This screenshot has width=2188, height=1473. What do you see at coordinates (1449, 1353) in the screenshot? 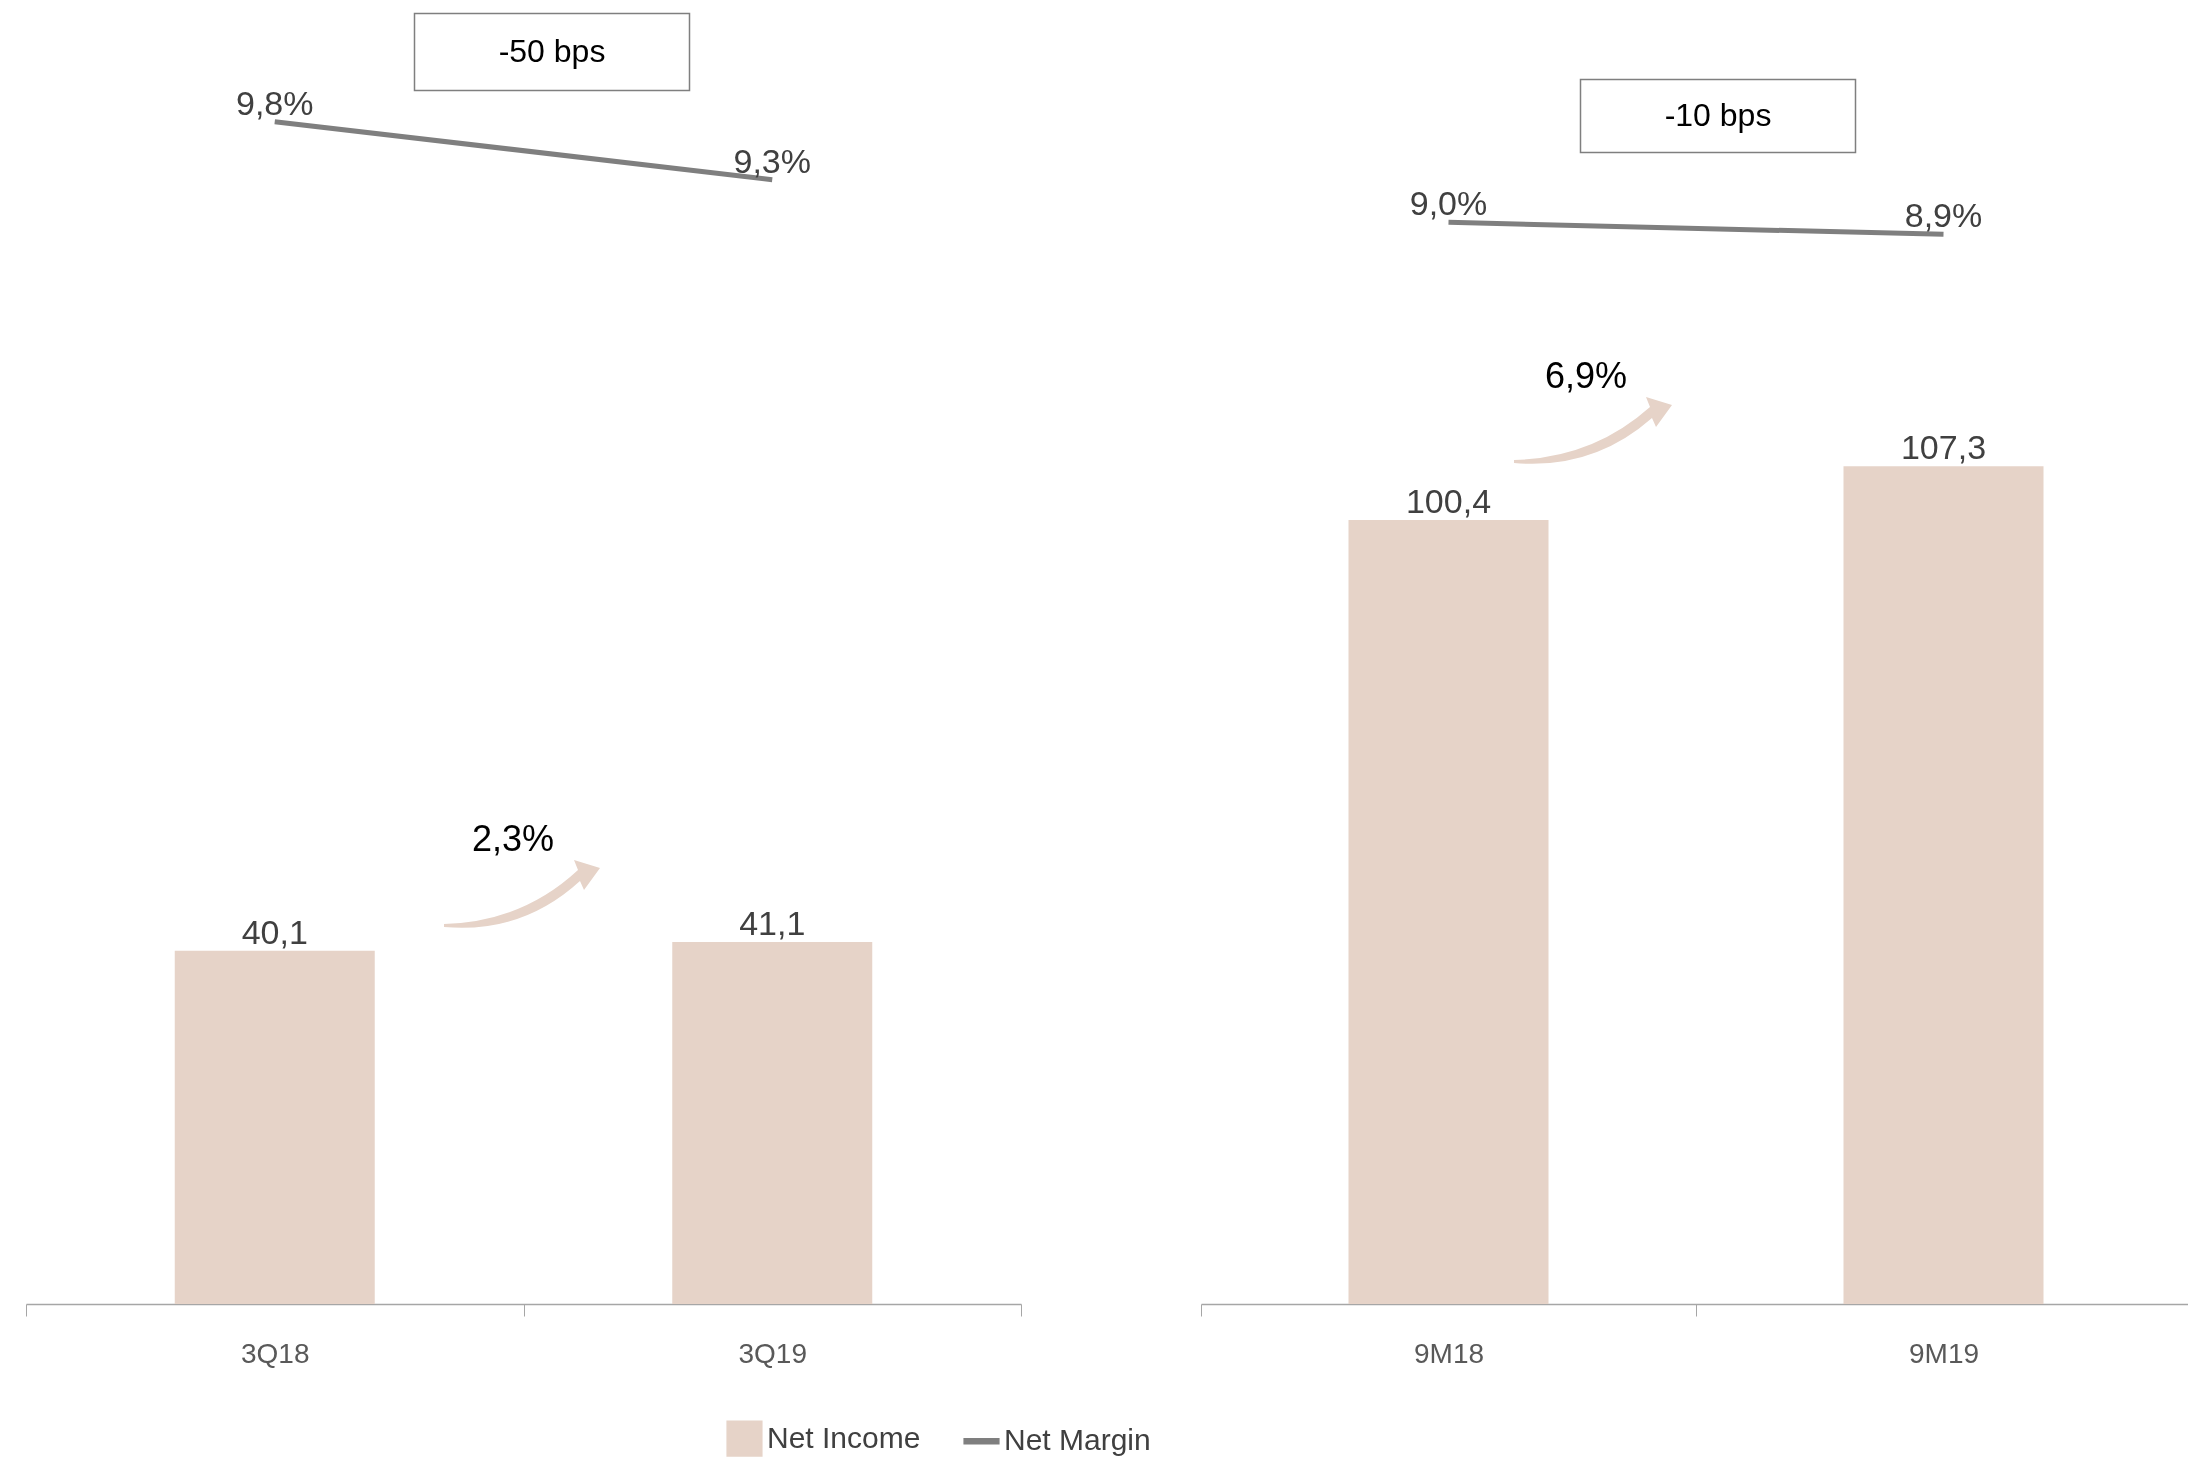
I see `x-tick-label: 9M18` at bounding box center [1449, 1353].